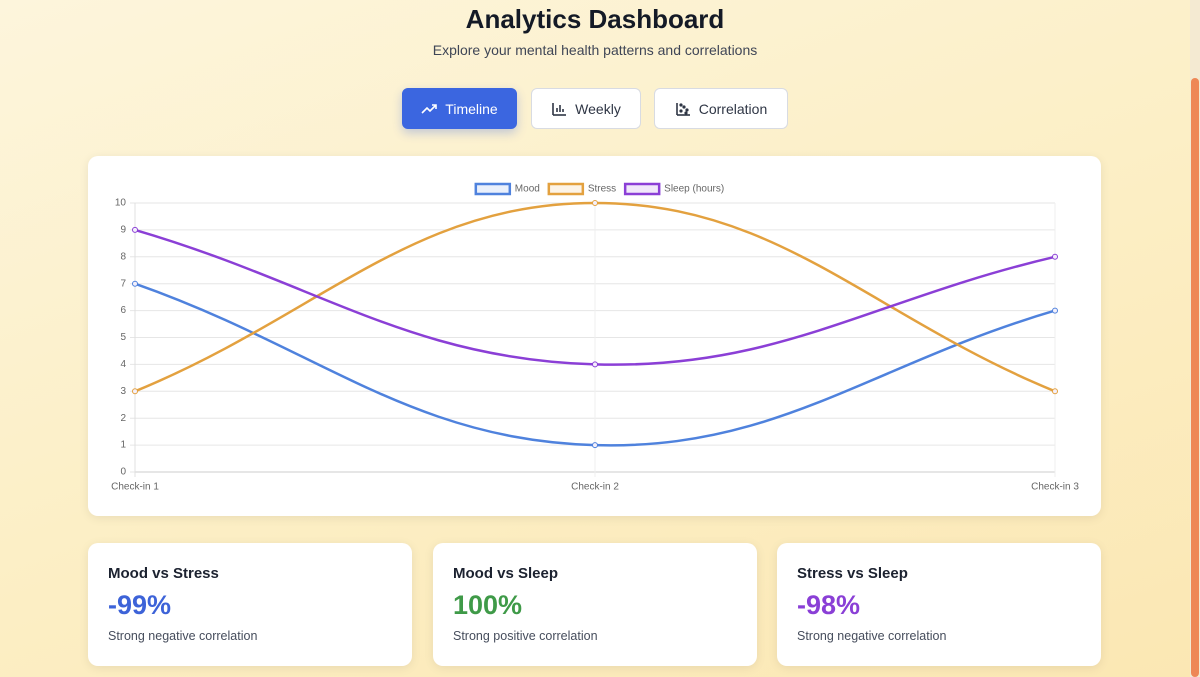  I want to click on y-tick-label: 4, so click(123, 364).